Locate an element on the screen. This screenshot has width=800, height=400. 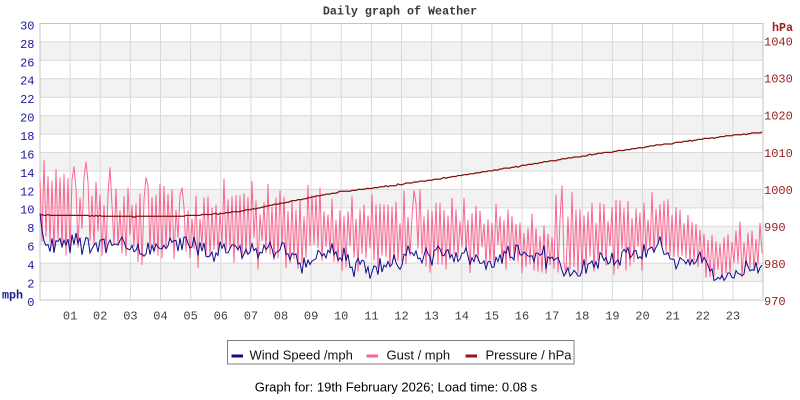
svg-text: 21 is located at coordinates (672, 317).